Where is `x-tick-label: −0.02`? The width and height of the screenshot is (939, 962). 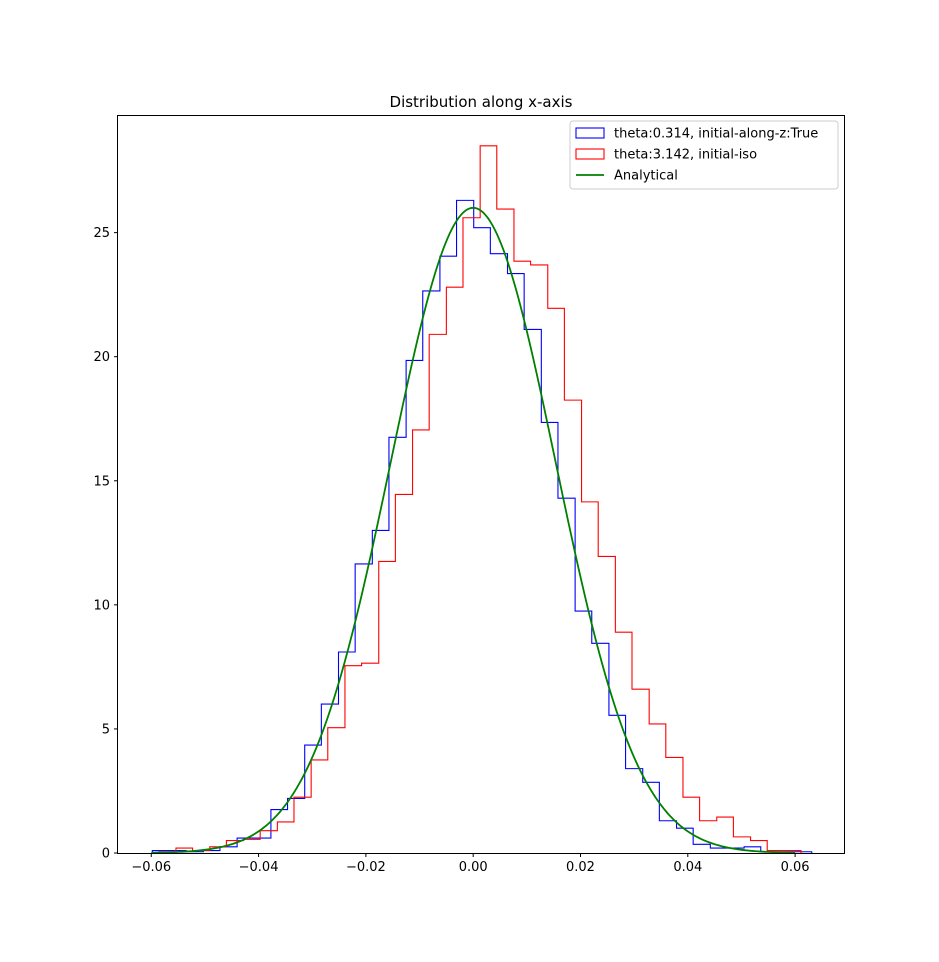 x-tick-label: −0.02 is located at coordinates (366, 867).